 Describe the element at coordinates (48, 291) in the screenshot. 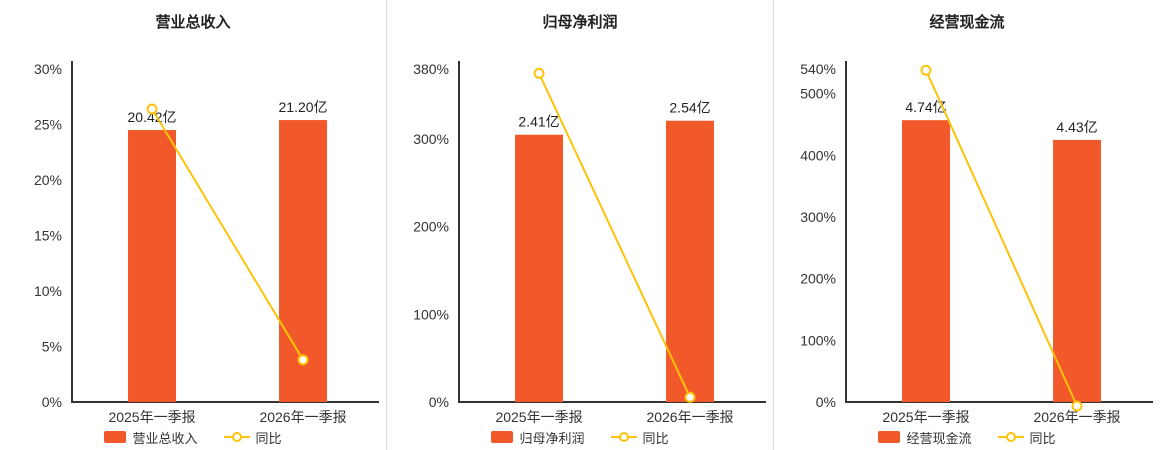

I see `y-tick-label: 10%` at that location.